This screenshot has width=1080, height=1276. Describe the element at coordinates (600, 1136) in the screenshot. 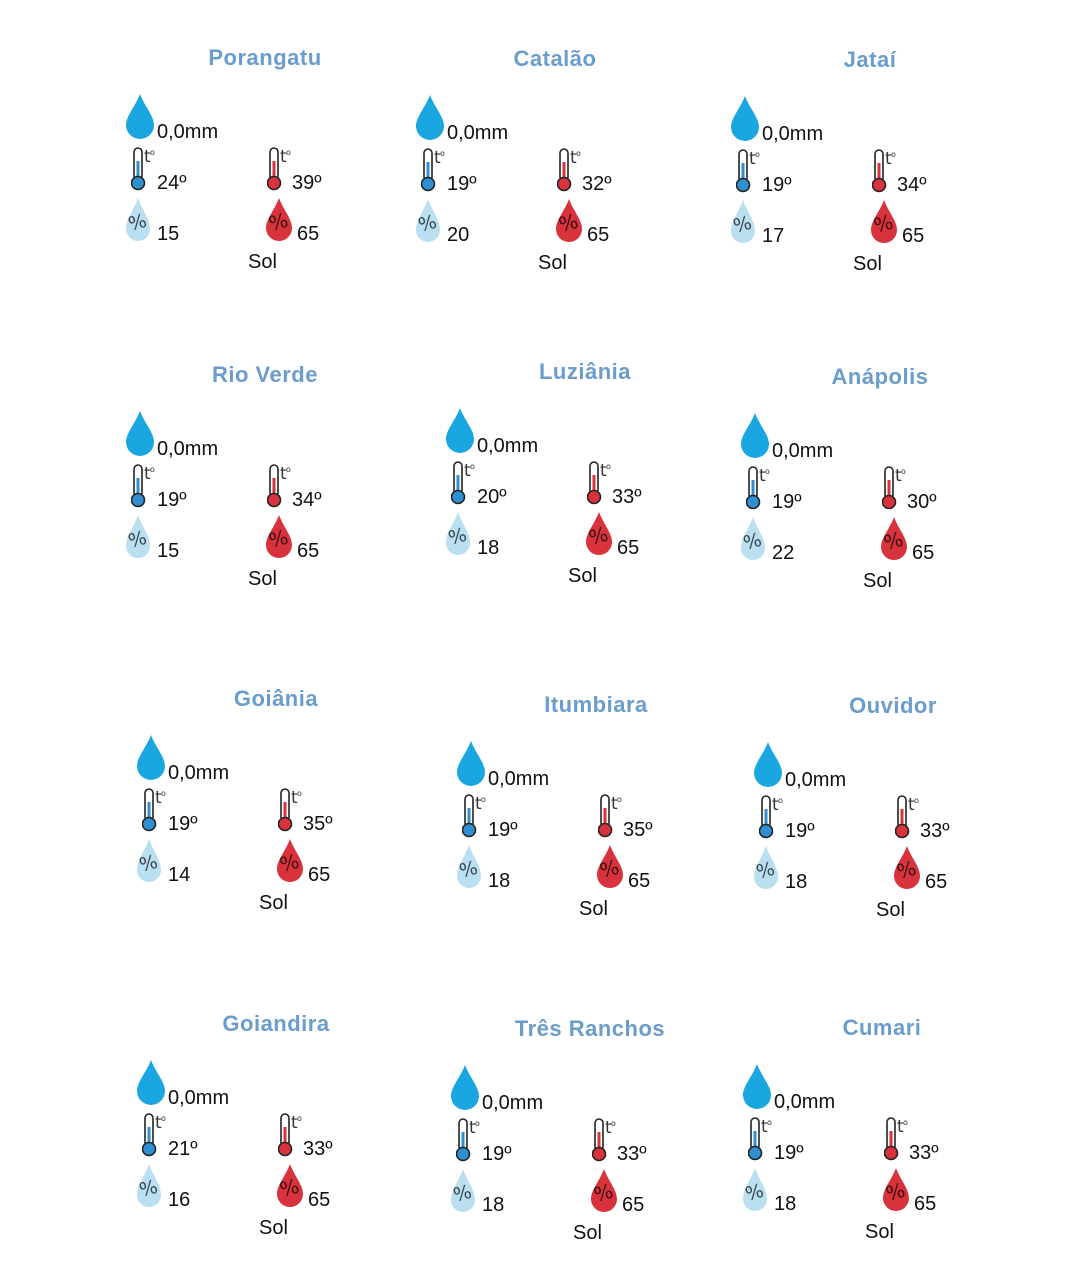

I see `city-card: Três Ranchos 0,0mm t o 19º t o 33º% 18% 65 Sol` at that location.